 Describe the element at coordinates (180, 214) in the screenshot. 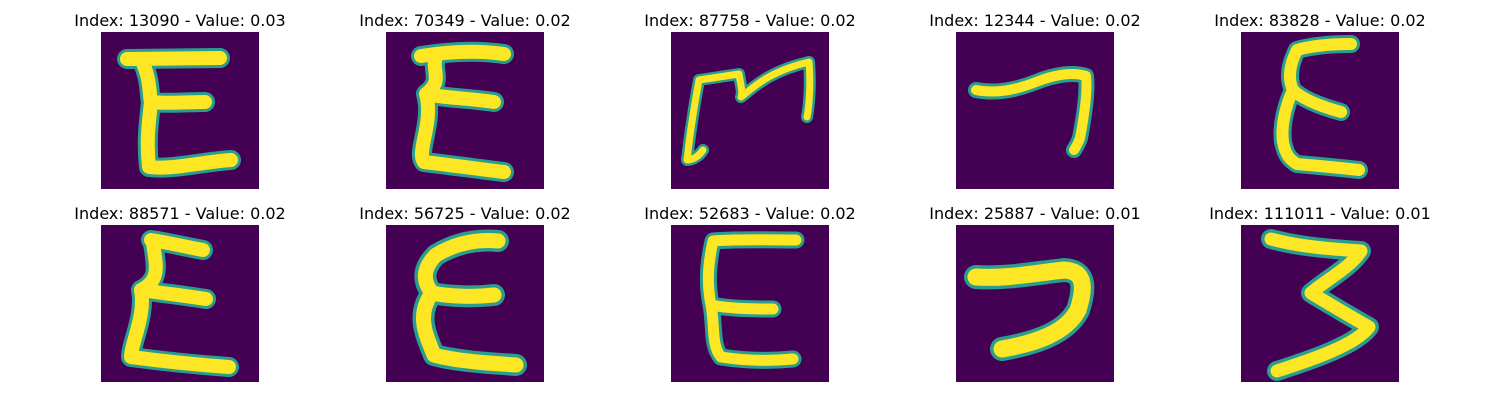

I see `panel-title: Index: 88571 - Value: 0.02` at that location.